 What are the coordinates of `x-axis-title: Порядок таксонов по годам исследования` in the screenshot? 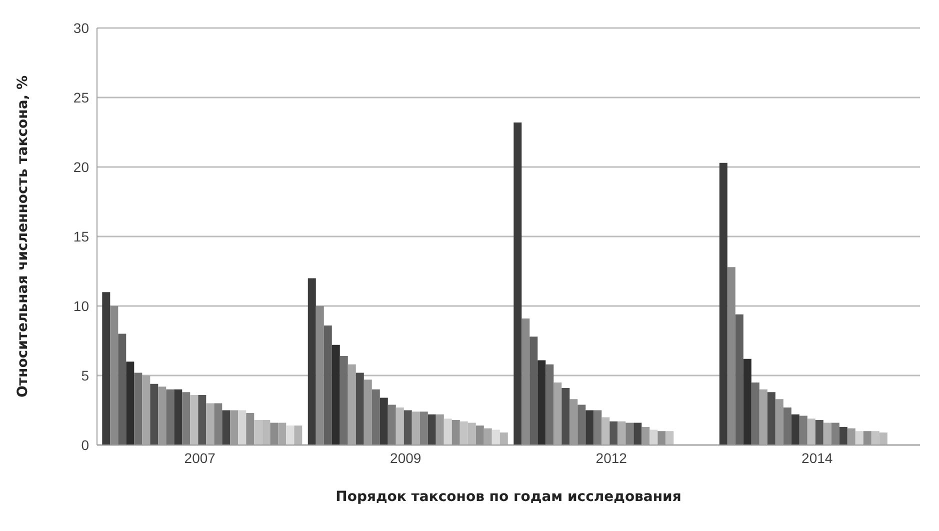 It's located at (509, 497).